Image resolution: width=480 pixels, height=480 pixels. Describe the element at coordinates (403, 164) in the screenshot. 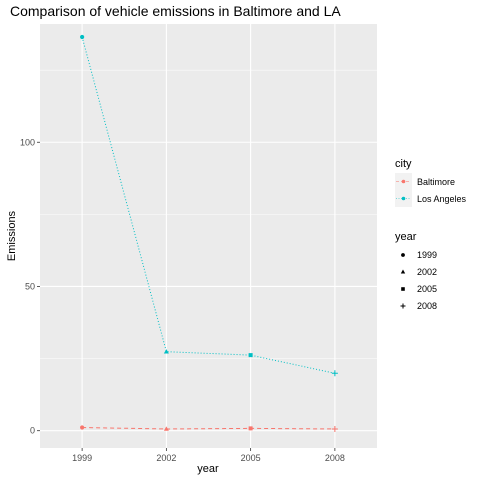

I see `legend-city-title: city` at that location.